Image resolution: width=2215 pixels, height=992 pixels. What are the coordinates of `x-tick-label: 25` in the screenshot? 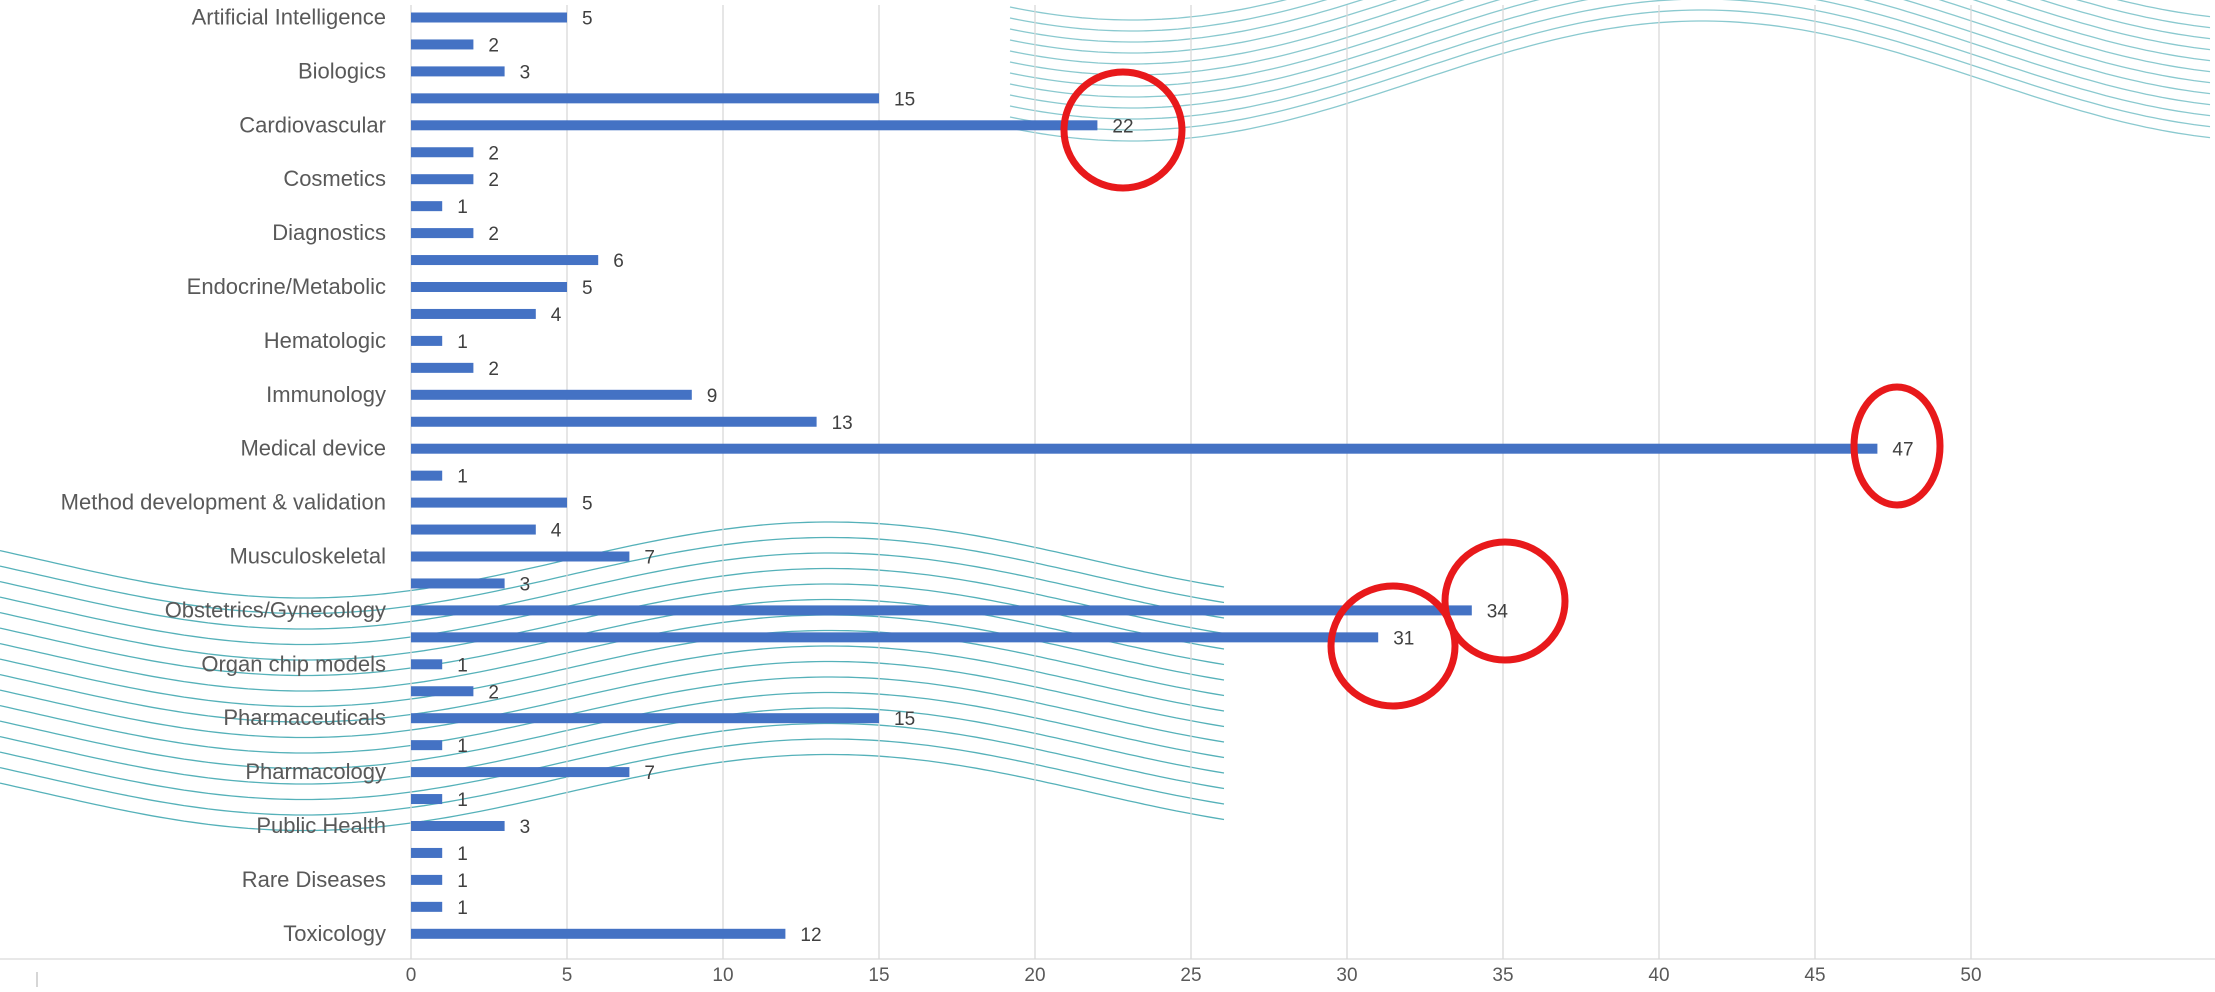 It's located at (1190, 975).